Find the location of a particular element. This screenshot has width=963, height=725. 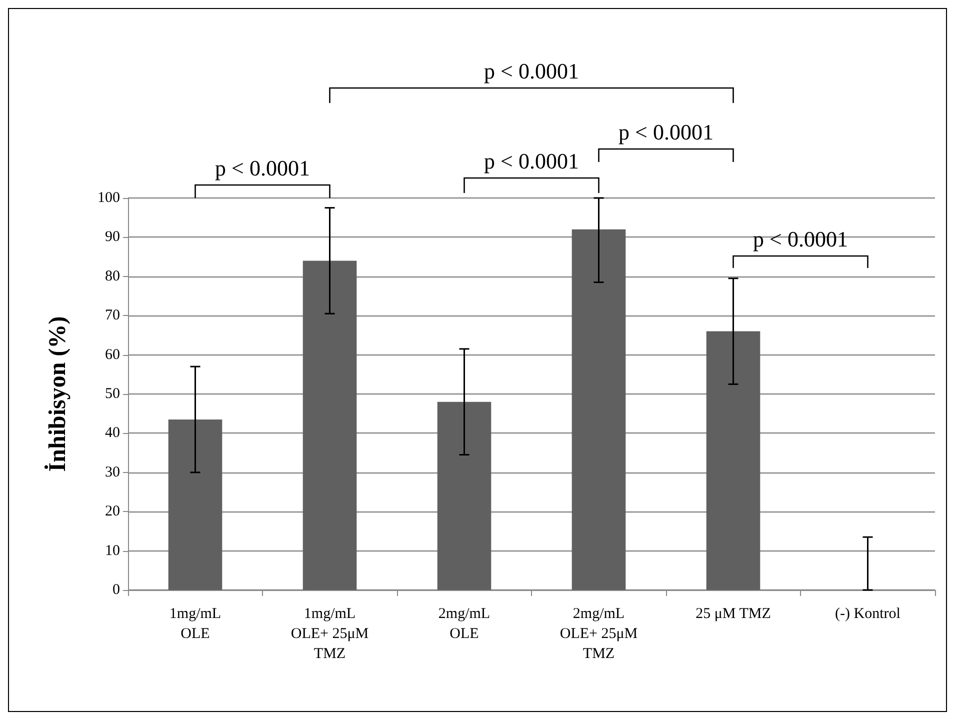

y-tick-label: 30 is located at coordinates (112, 472).